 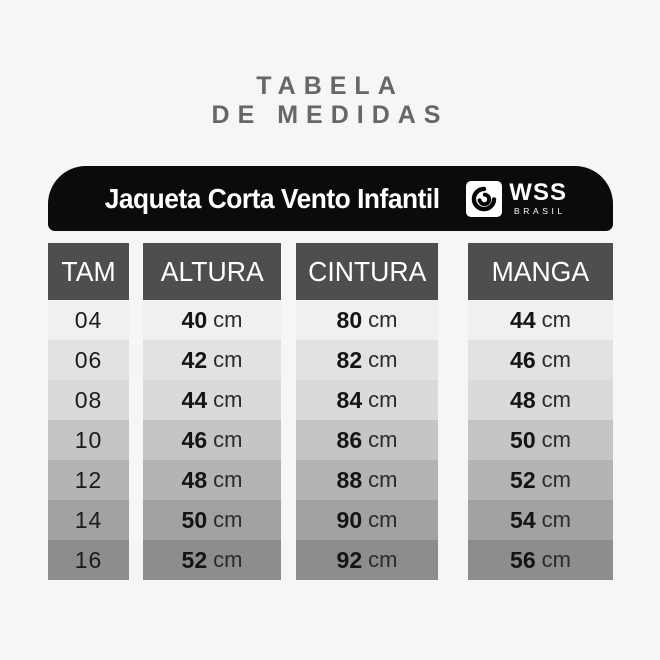 I want to click on table-cell-cintura-10: 86 cm, so click(x=367, y=440).